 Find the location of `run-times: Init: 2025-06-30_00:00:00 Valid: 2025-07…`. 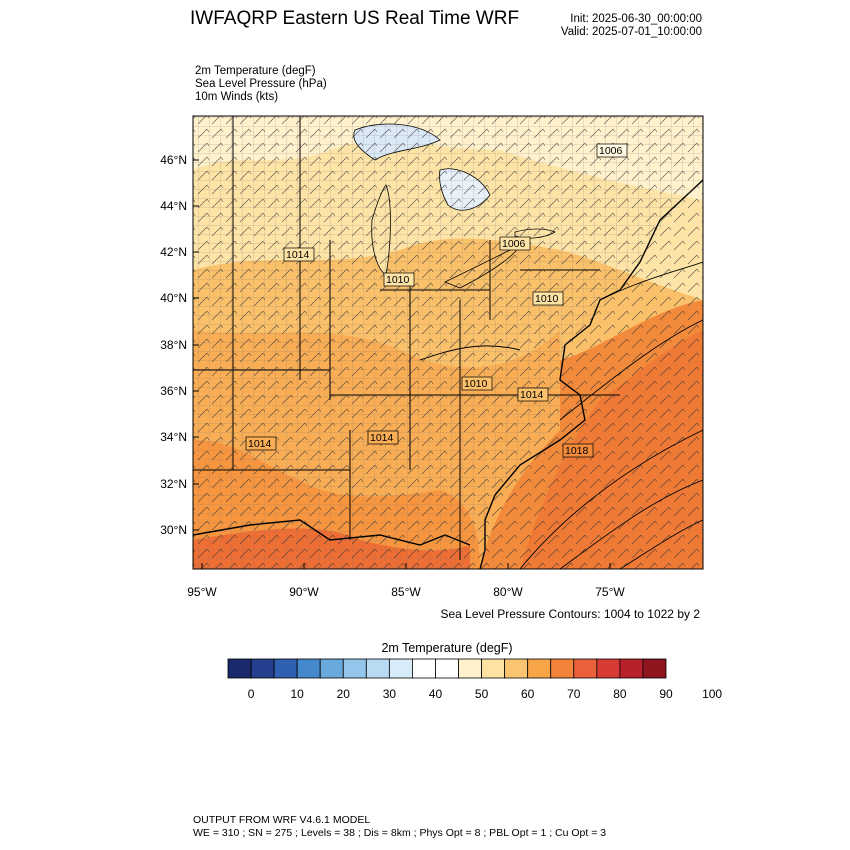

run-times: Init: 2025-06-30_00:00:00 Valid: 2025-07… is located at coordinates (631, 26).